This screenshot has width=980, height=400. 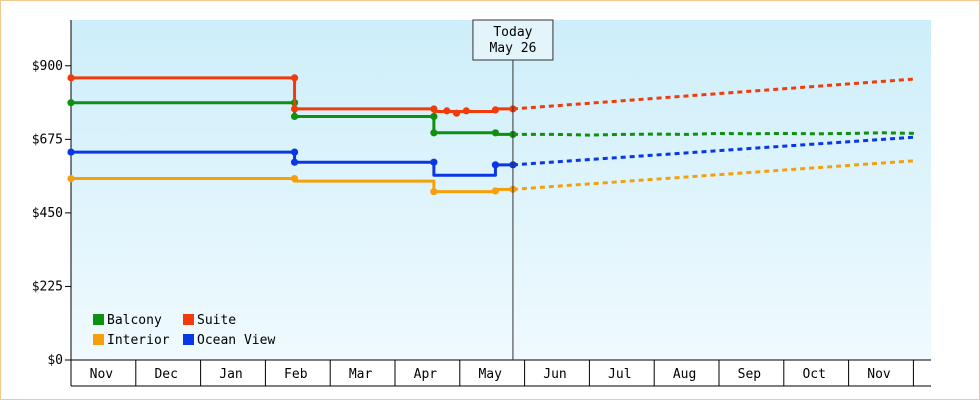 What do you see at coordinates (684, 374) in the screenshot?
I see `x-tick-label: Aug` at bounding box center [684, 374].